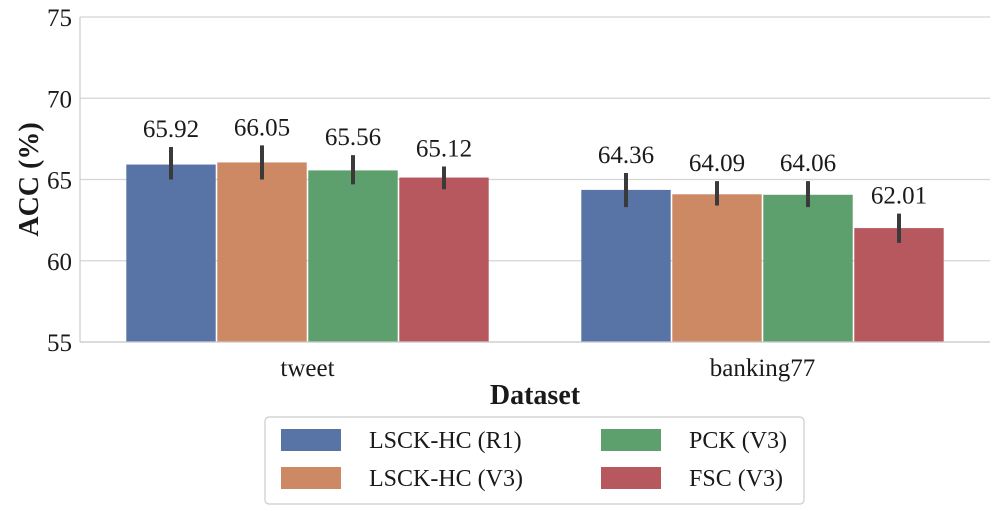  I want to click on y-tick-label: 65, so click(59, 181).